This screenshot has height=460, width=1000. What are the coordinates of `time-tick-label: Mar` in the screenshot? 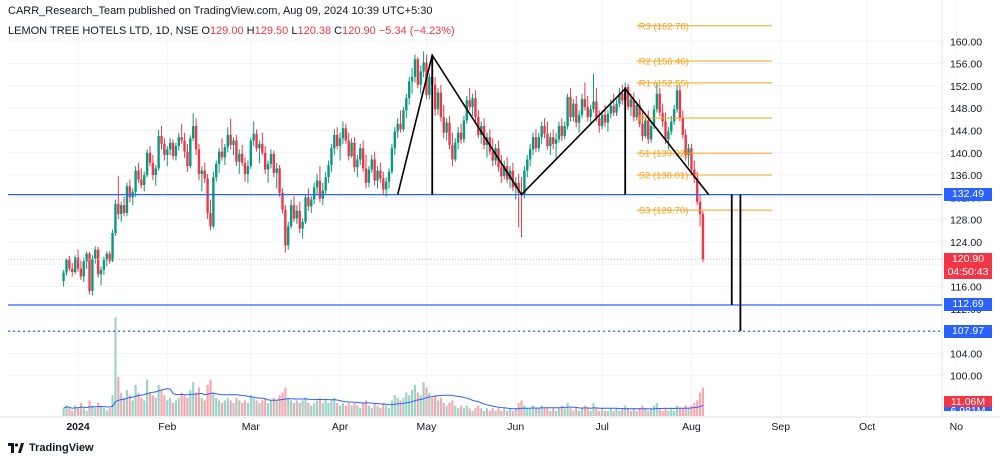 It's located at (251, 427).